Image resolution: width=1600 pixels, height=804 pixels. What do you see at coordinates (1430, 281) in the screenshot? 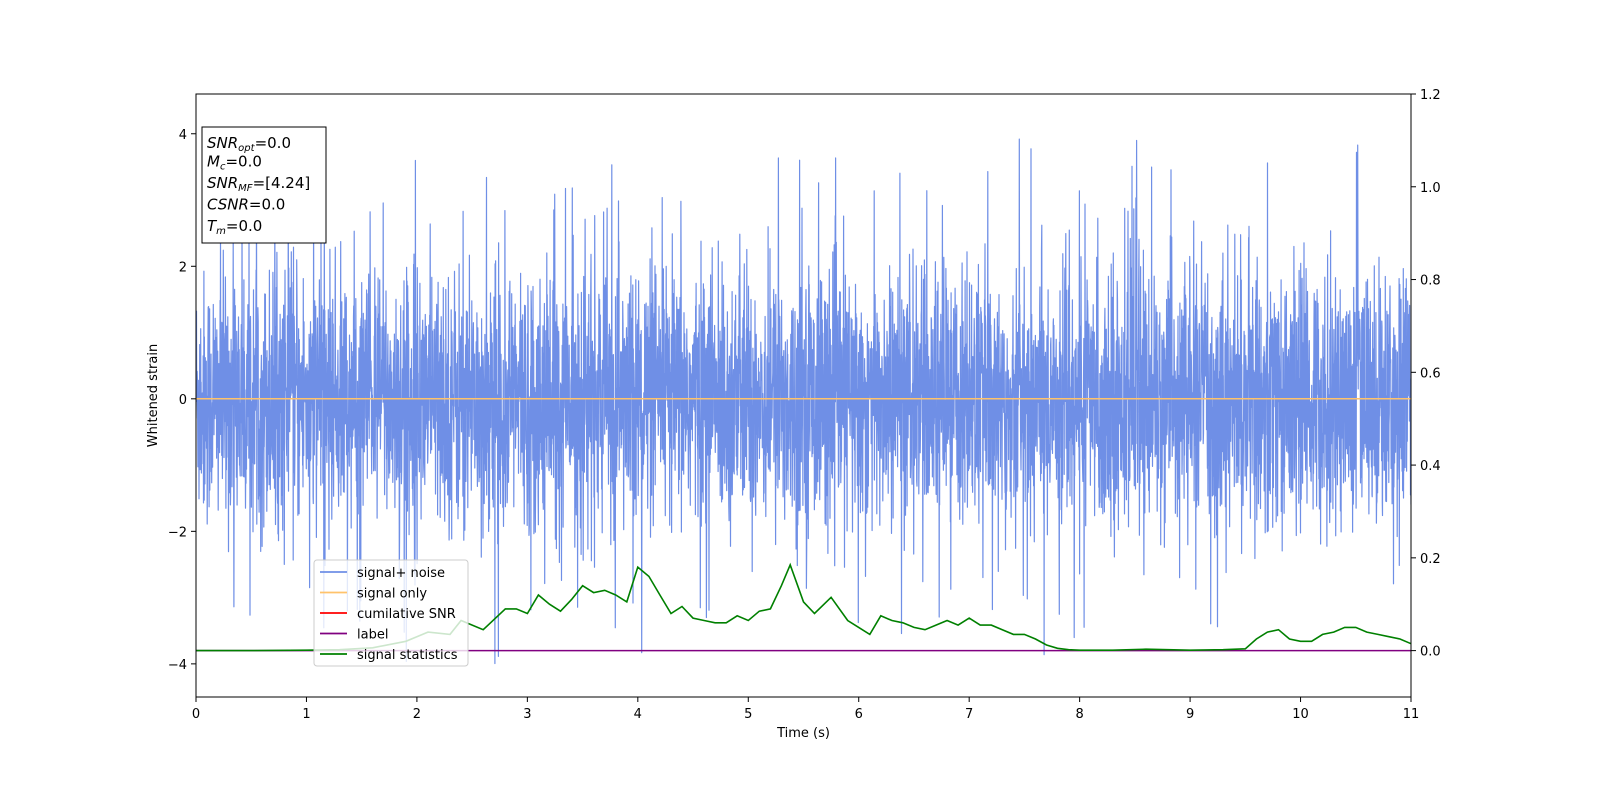
I see `y-right-tick-label: 0.8` at bounding box center [1430, 281].